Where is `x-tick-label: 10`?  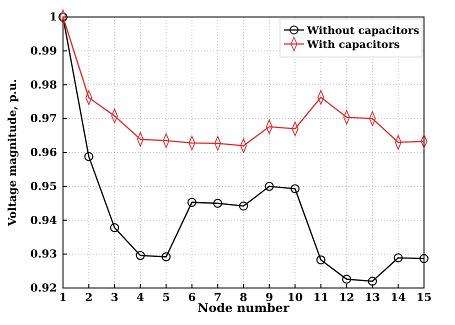 x-tick-label: 10 is located at coordinates (295, 297).